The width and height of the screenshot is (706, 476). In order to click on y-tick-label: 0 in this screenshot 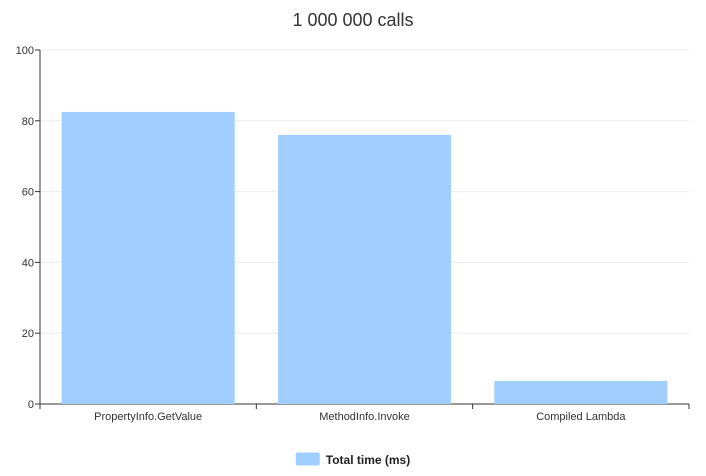, I will do `click(31, 405)`.